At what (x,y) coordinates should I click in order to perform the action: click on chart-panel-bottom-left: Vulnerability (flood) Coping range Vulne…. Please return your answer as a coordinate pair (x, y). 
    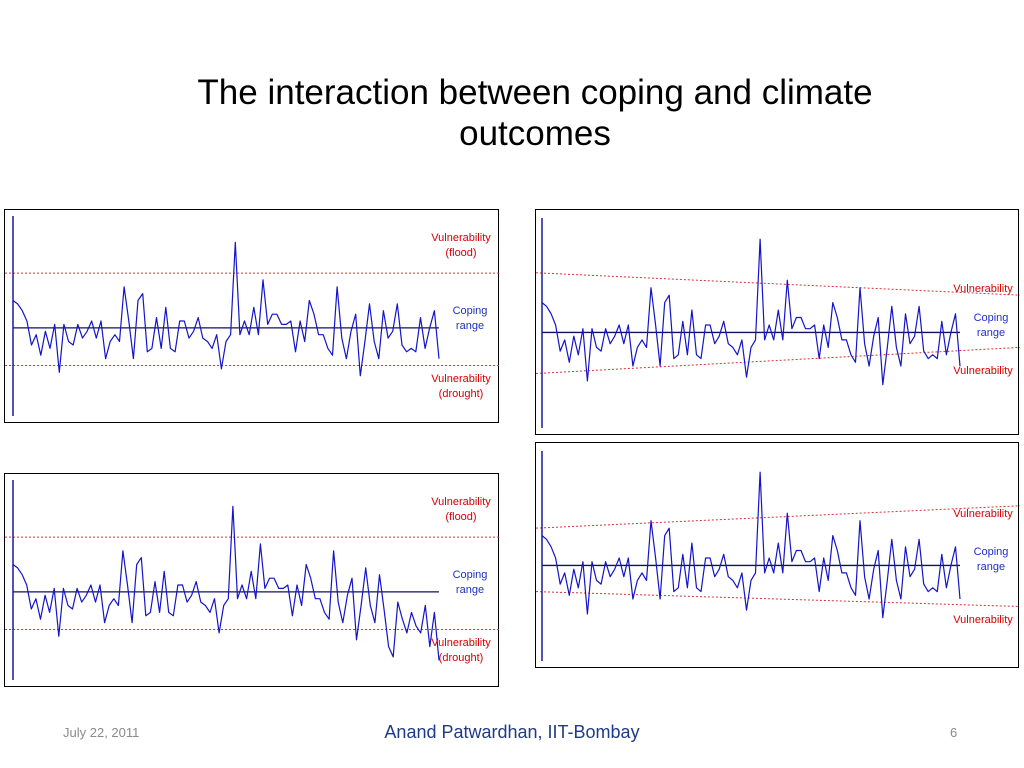
    Looking at the image, I should click on (252, 580).